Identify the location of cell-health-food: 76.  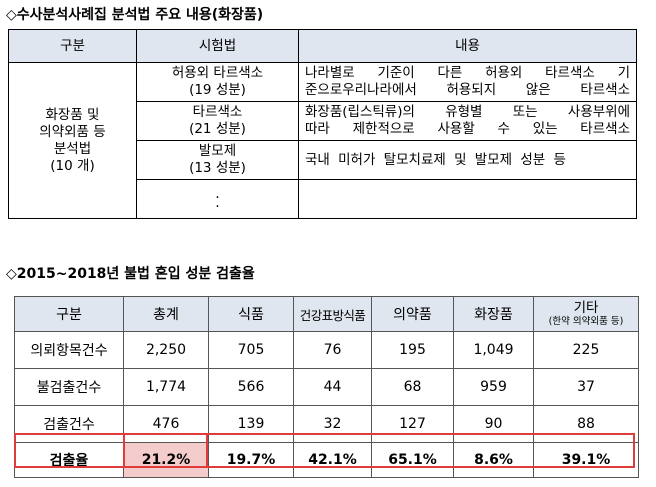
(332, 350).